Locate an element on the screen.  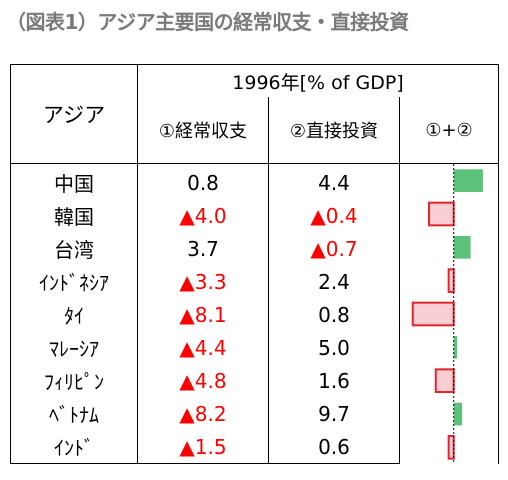
table-row: ｲﾝﾄﾞ ▲1.5 0.6 is located at coordinates (254, 447).